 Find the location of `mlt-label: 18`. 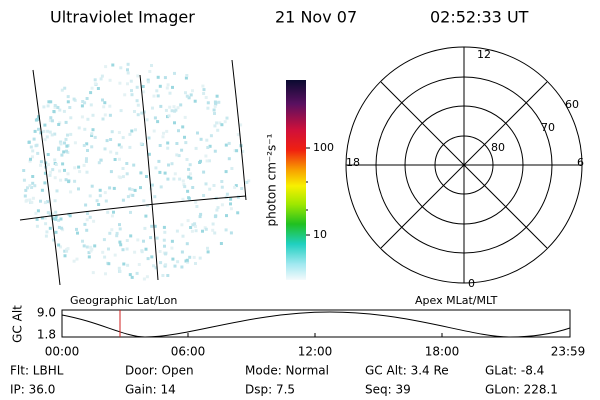

mlt-label: 18 is located at coordinates (353, 162).